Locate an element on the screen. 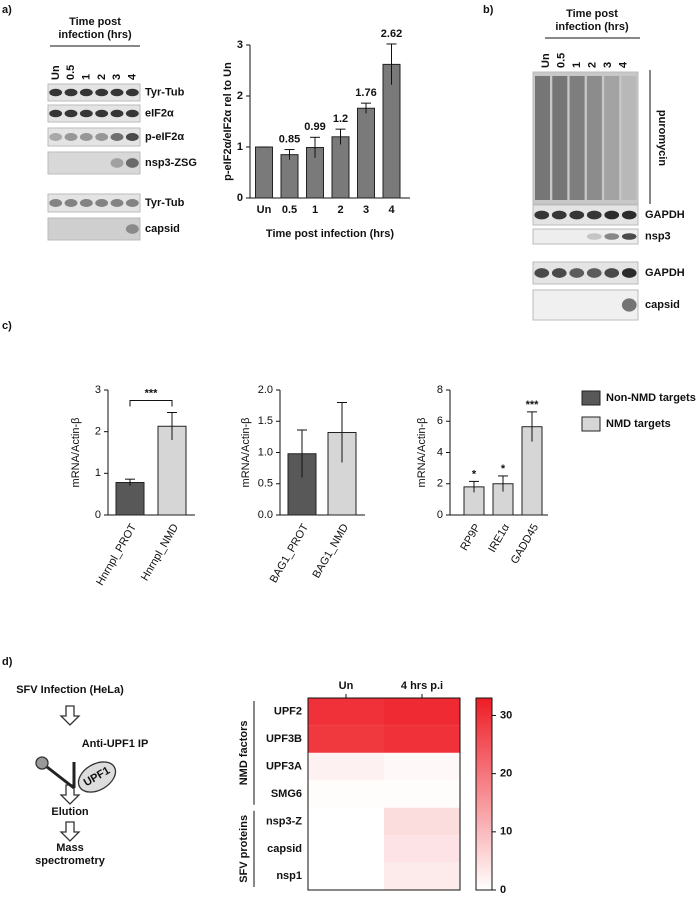 The width and height of the screenshot is (696, 906). x-tick-label: BAG1_NMD is located at coordinates (330, 551).